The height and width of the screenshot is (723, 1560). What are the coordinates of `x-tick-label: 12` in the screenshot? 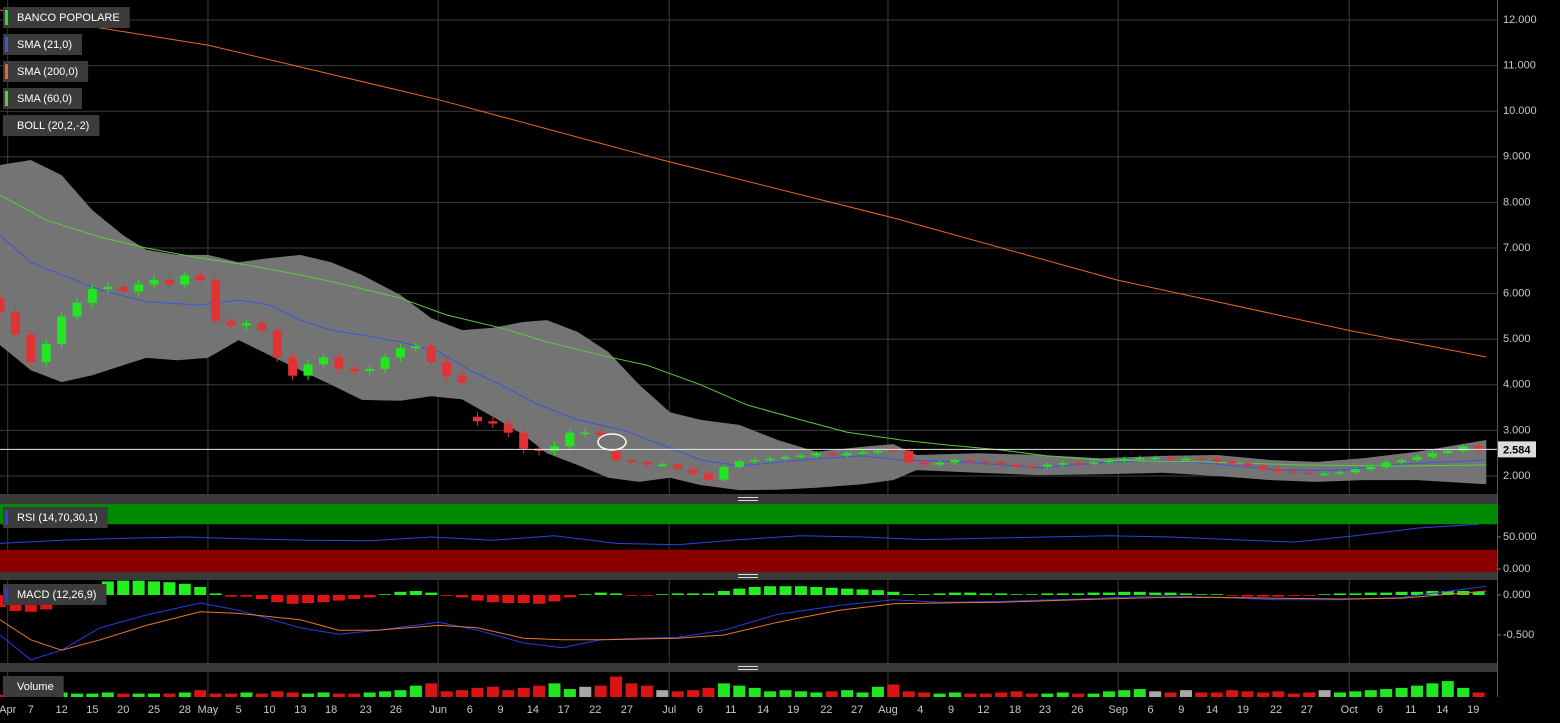 It's located at (983, 710).